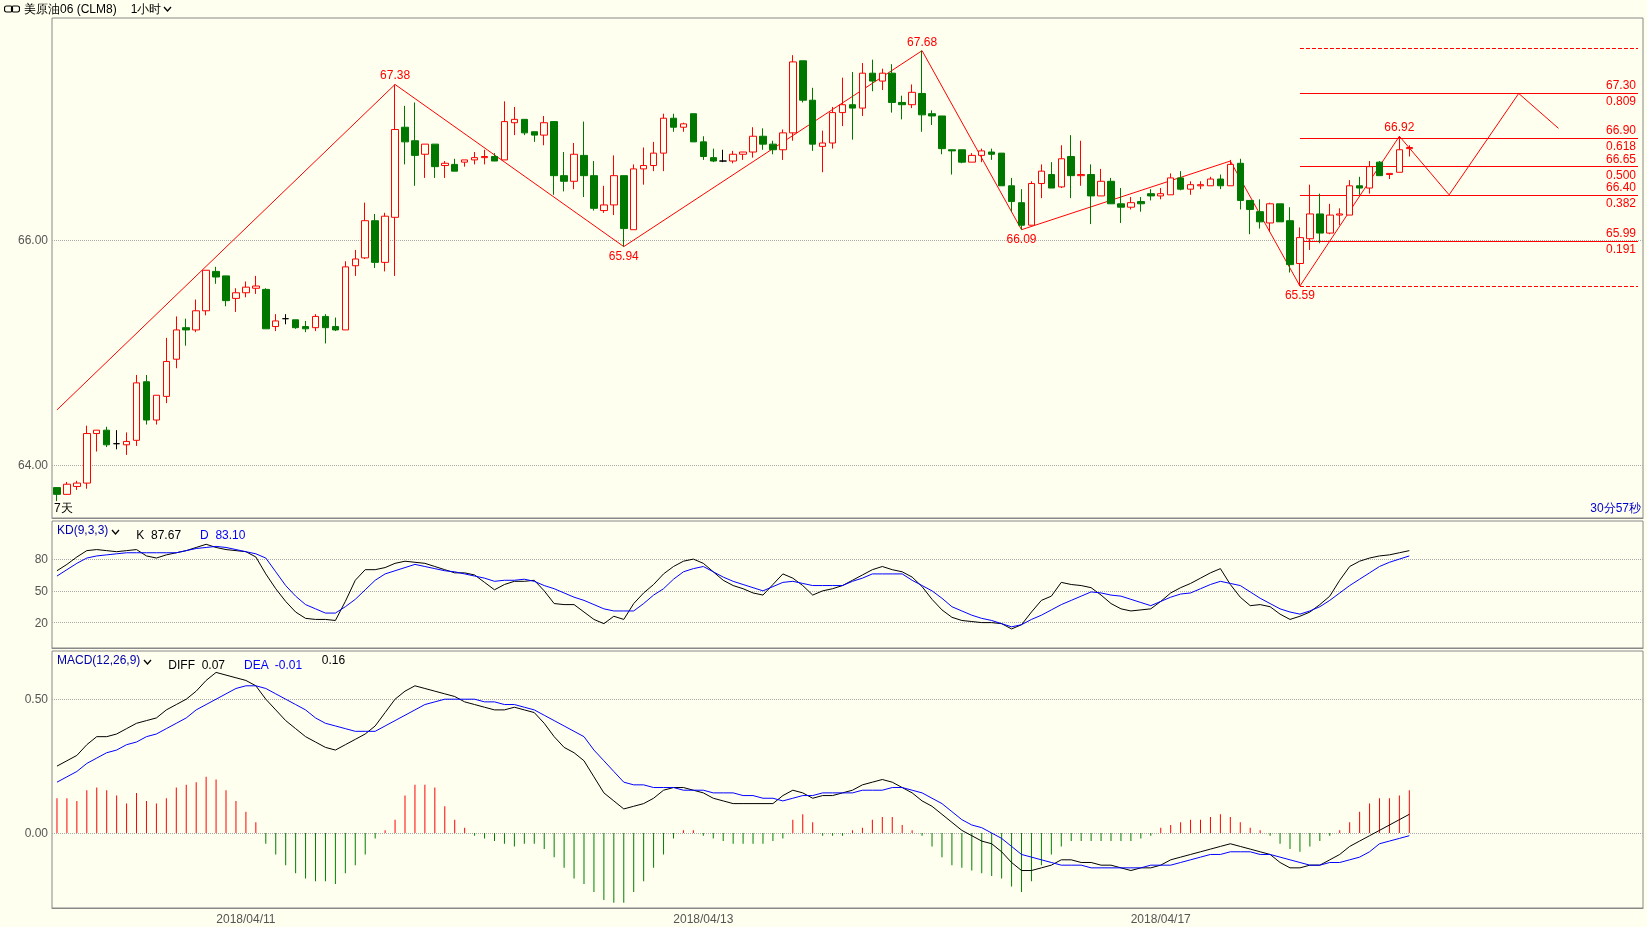 This screenshot has height=927, width=1647. Describe the element at coordinates (1021, 238) in the screenshot. I see `data-label: 66.09` at that location.